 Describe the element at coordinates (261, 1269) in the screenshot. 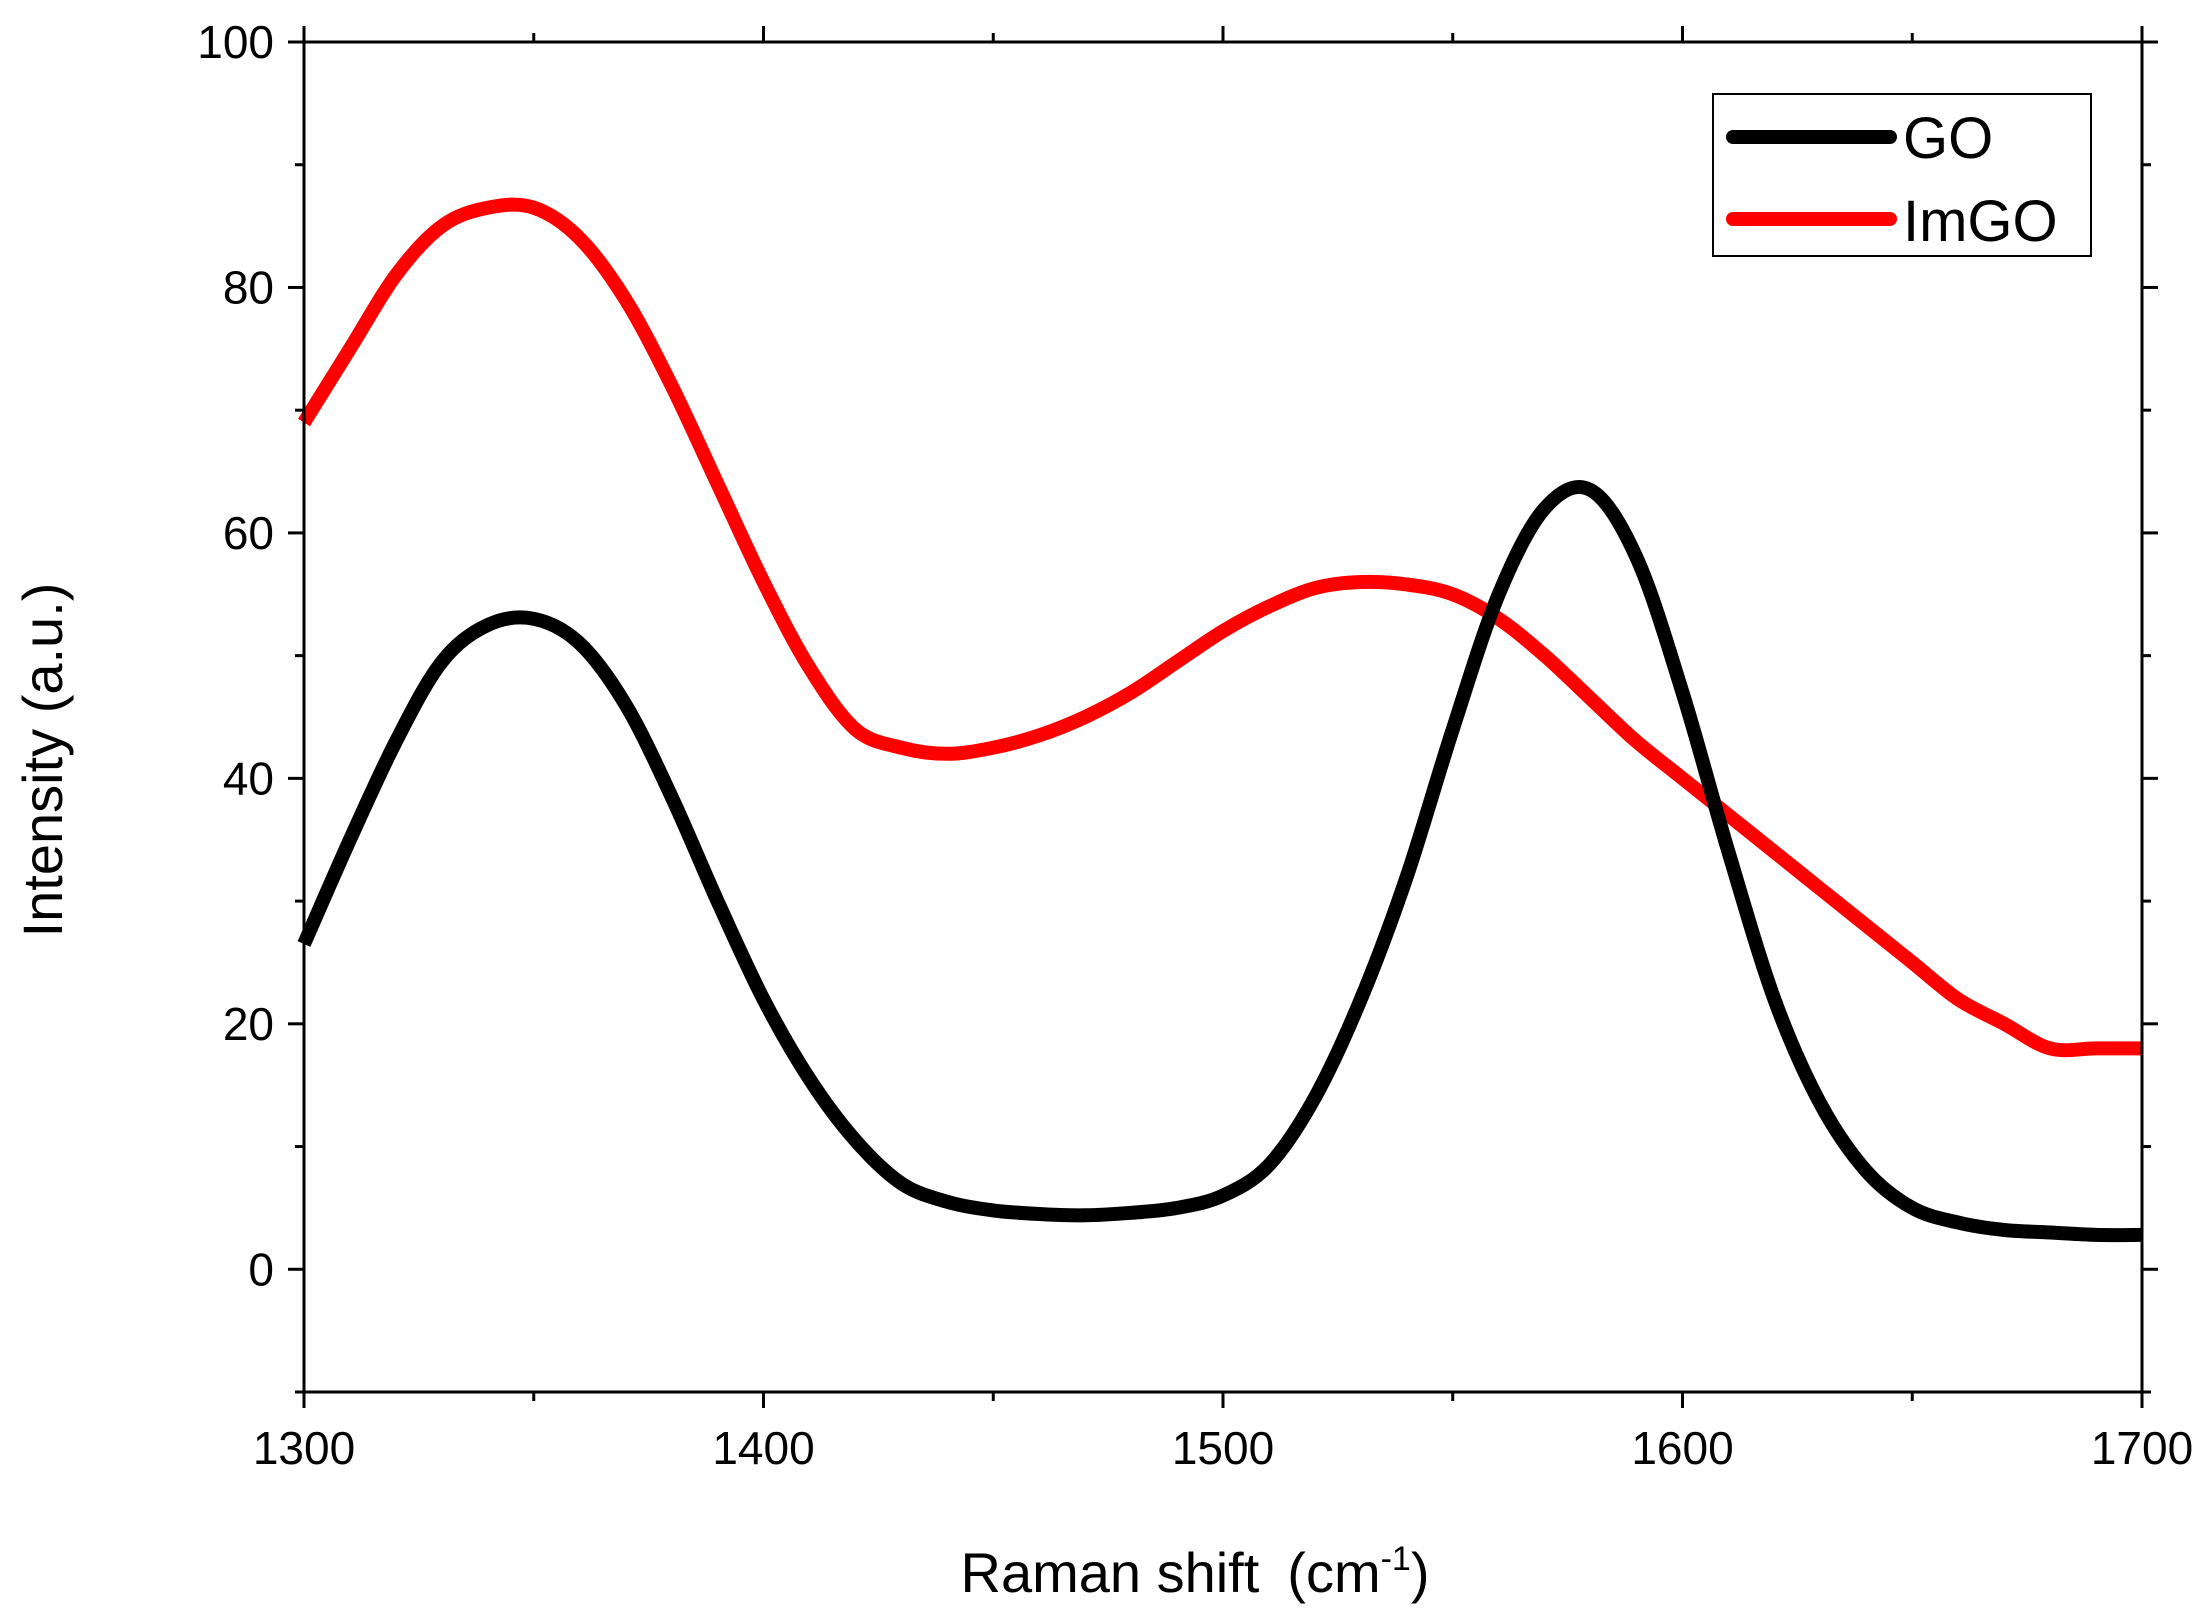

I see `y-tick-label: 0` at that location.